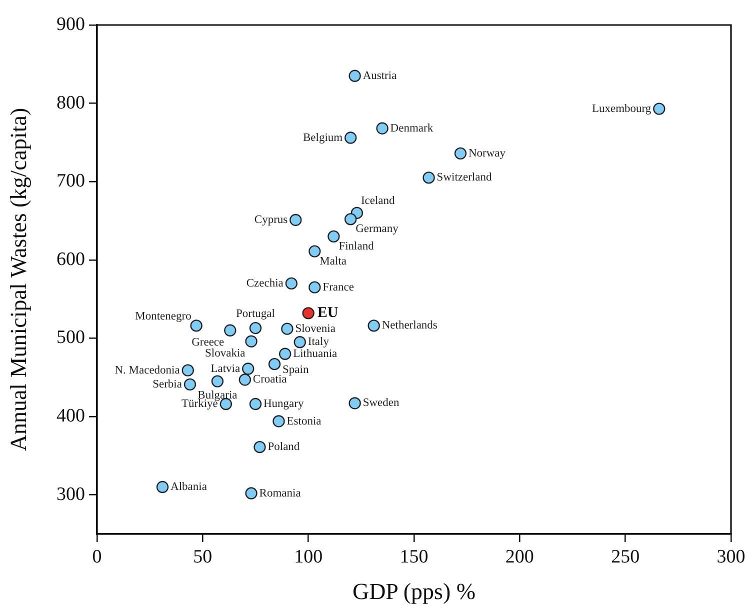  Describe the element at coordinates (315, 354) in the screenshot. I see `annotation: Lithuania` at that location.